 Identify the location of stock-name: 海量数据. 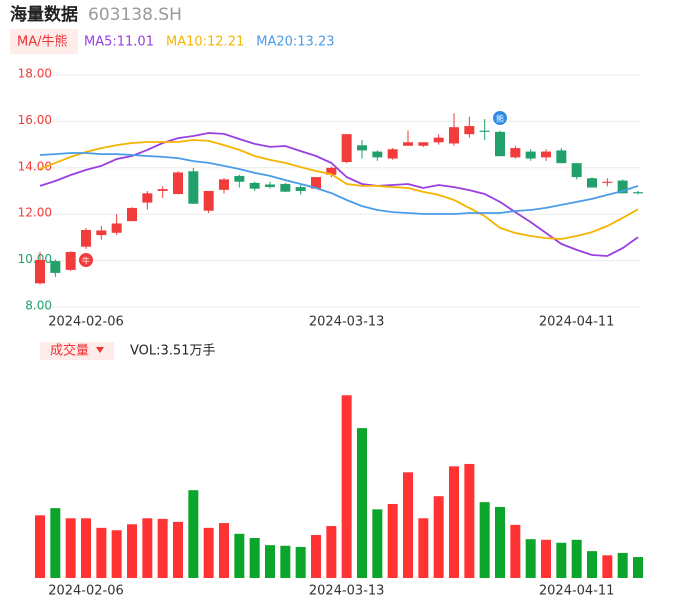
(44, 14).